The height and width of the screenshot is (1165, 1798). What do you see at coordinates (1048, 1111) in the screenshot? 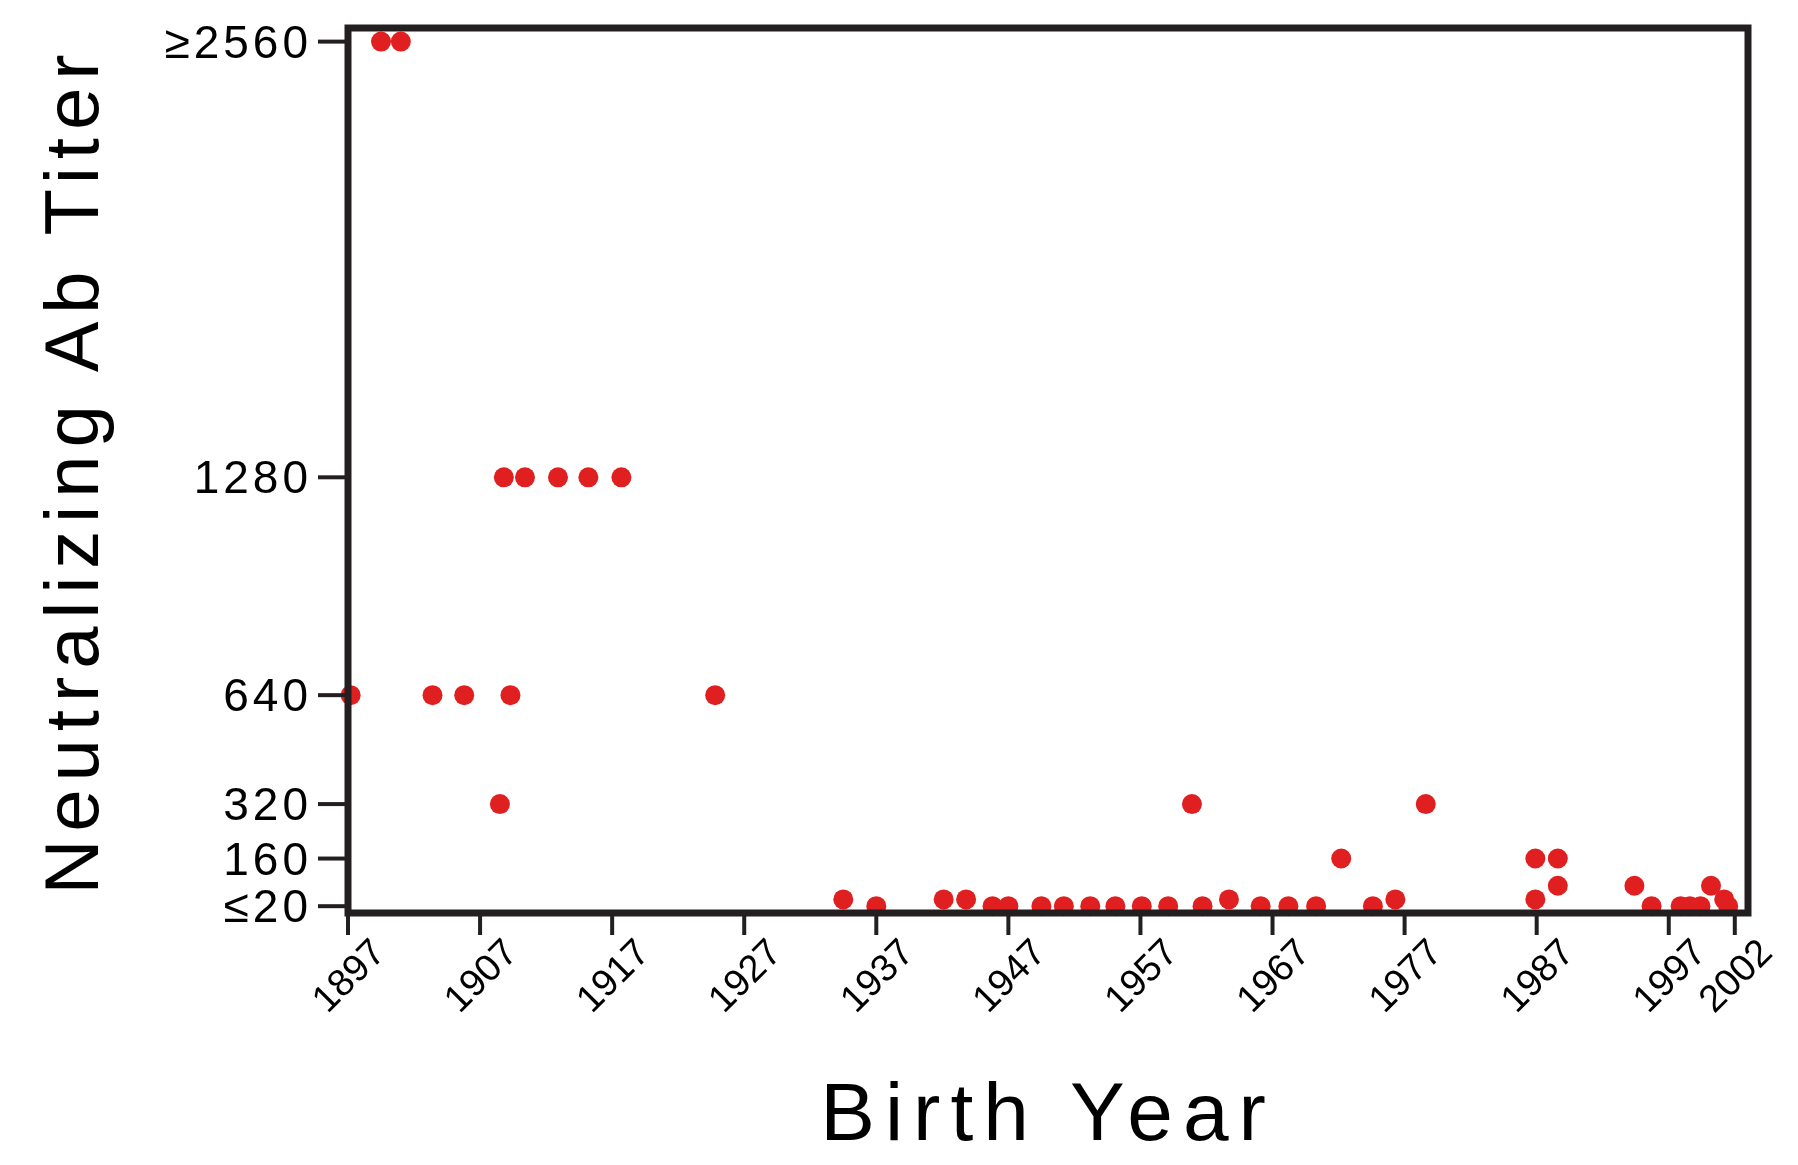
I see `x-axis-title: Birth Year` at bounding box center [1048, 1111].